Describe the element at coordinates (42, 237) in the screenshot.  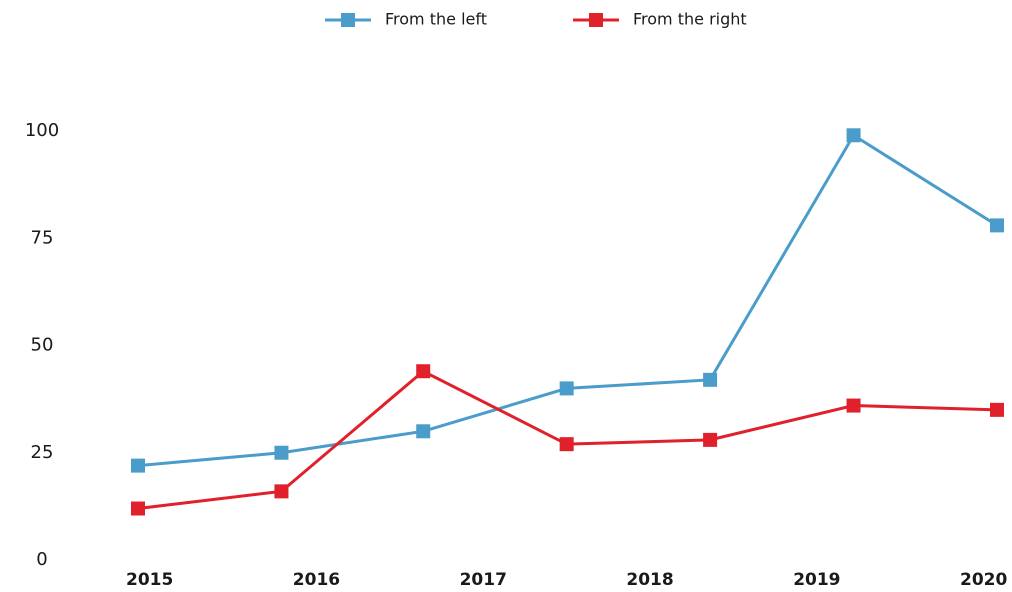
I see `y-tick-label: 75` at that location.